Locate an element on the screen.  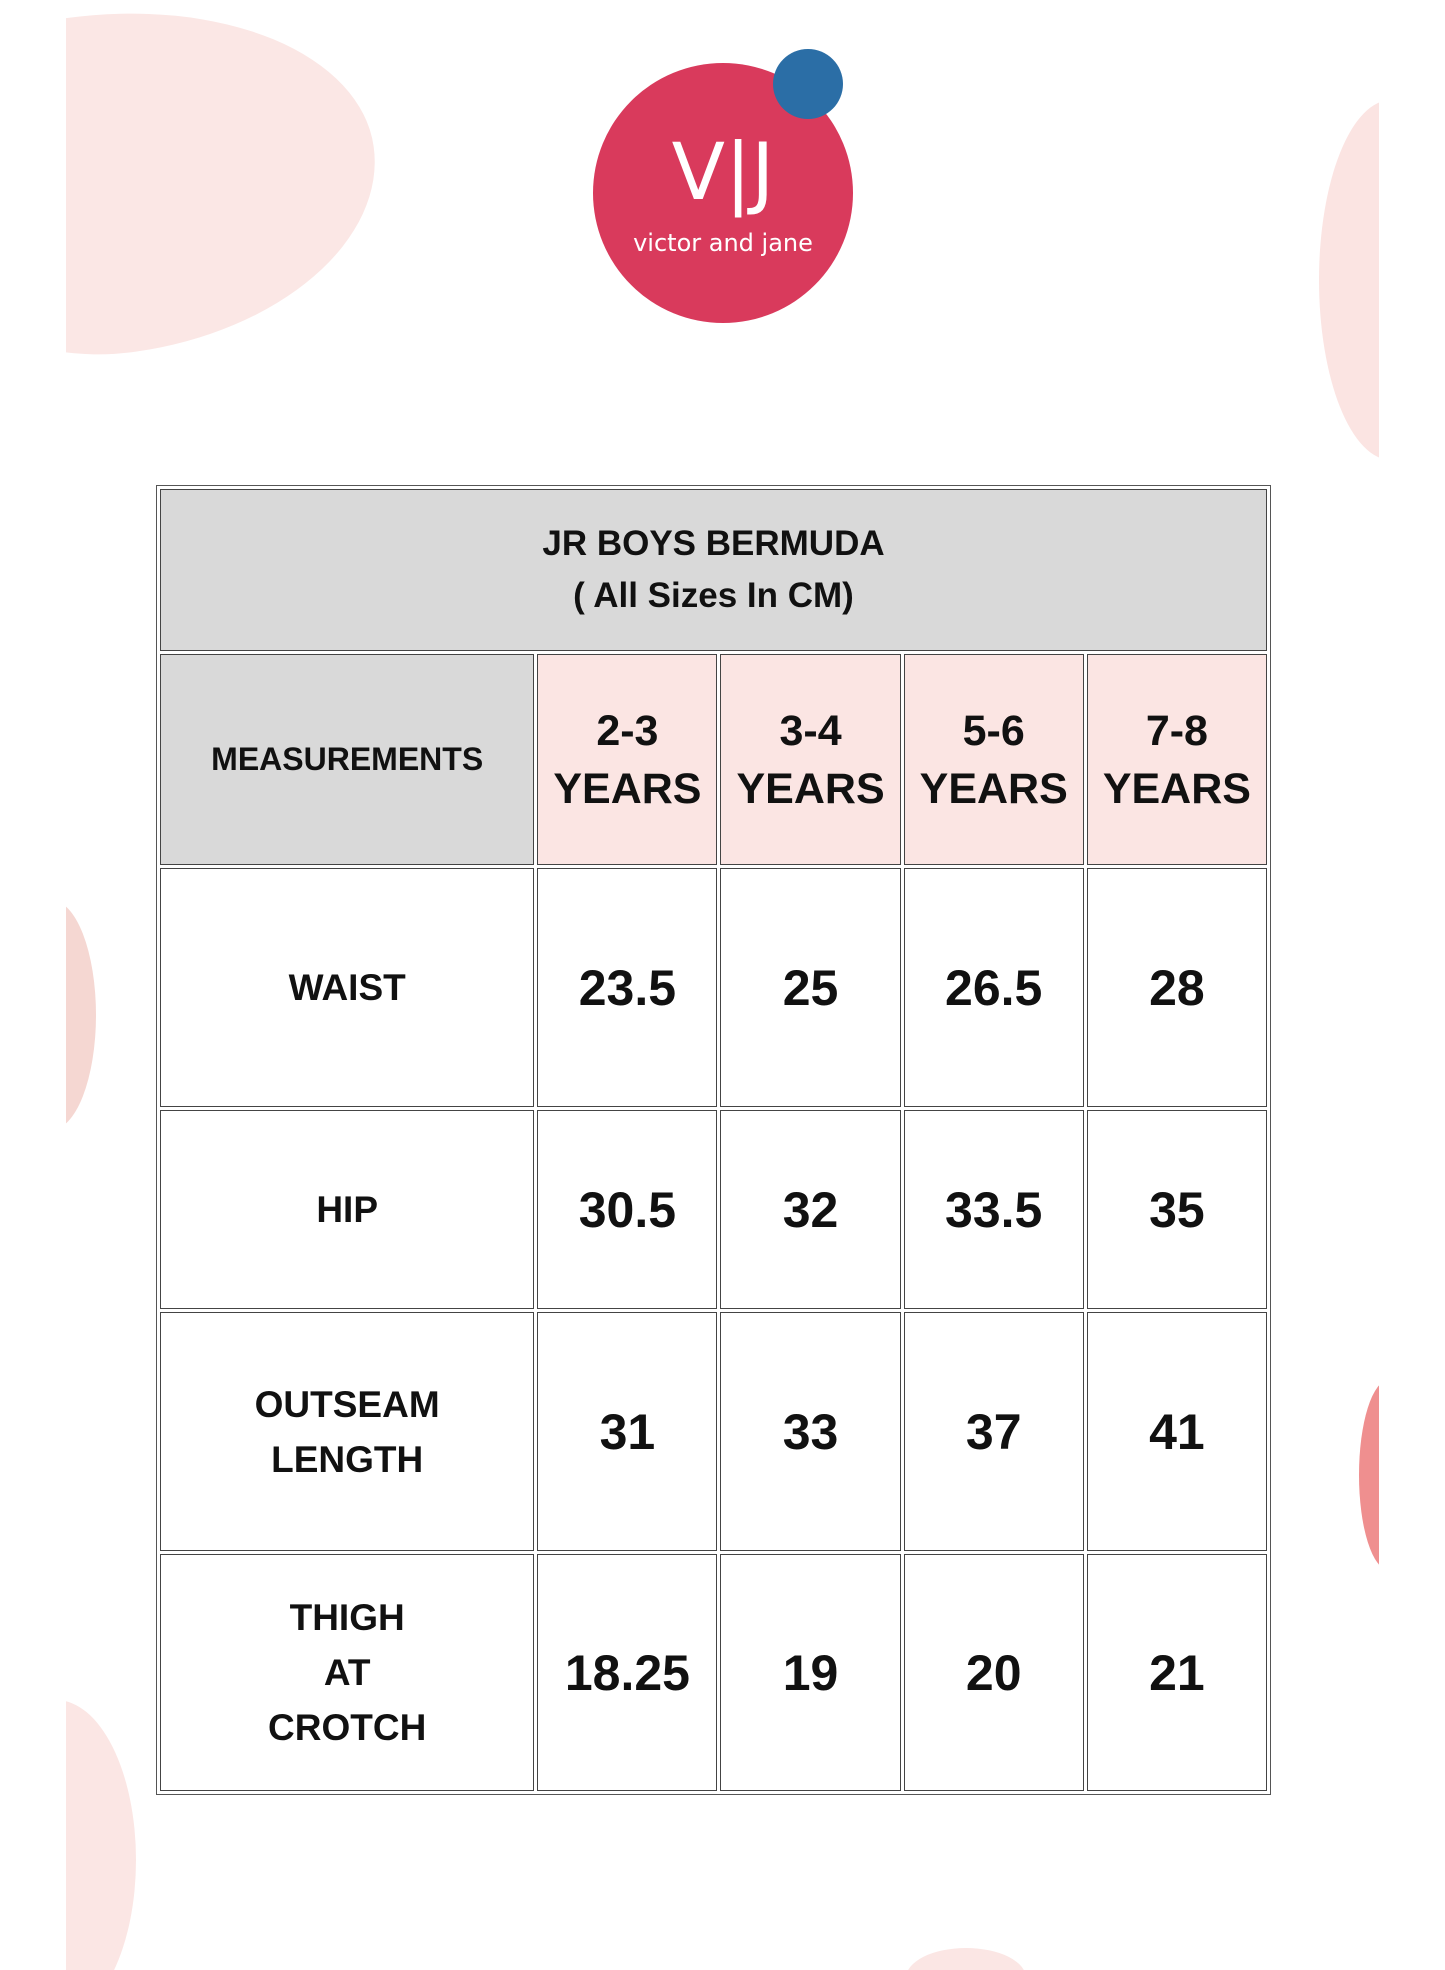
row-label-line: AT is located at coordinates (347, 1673).